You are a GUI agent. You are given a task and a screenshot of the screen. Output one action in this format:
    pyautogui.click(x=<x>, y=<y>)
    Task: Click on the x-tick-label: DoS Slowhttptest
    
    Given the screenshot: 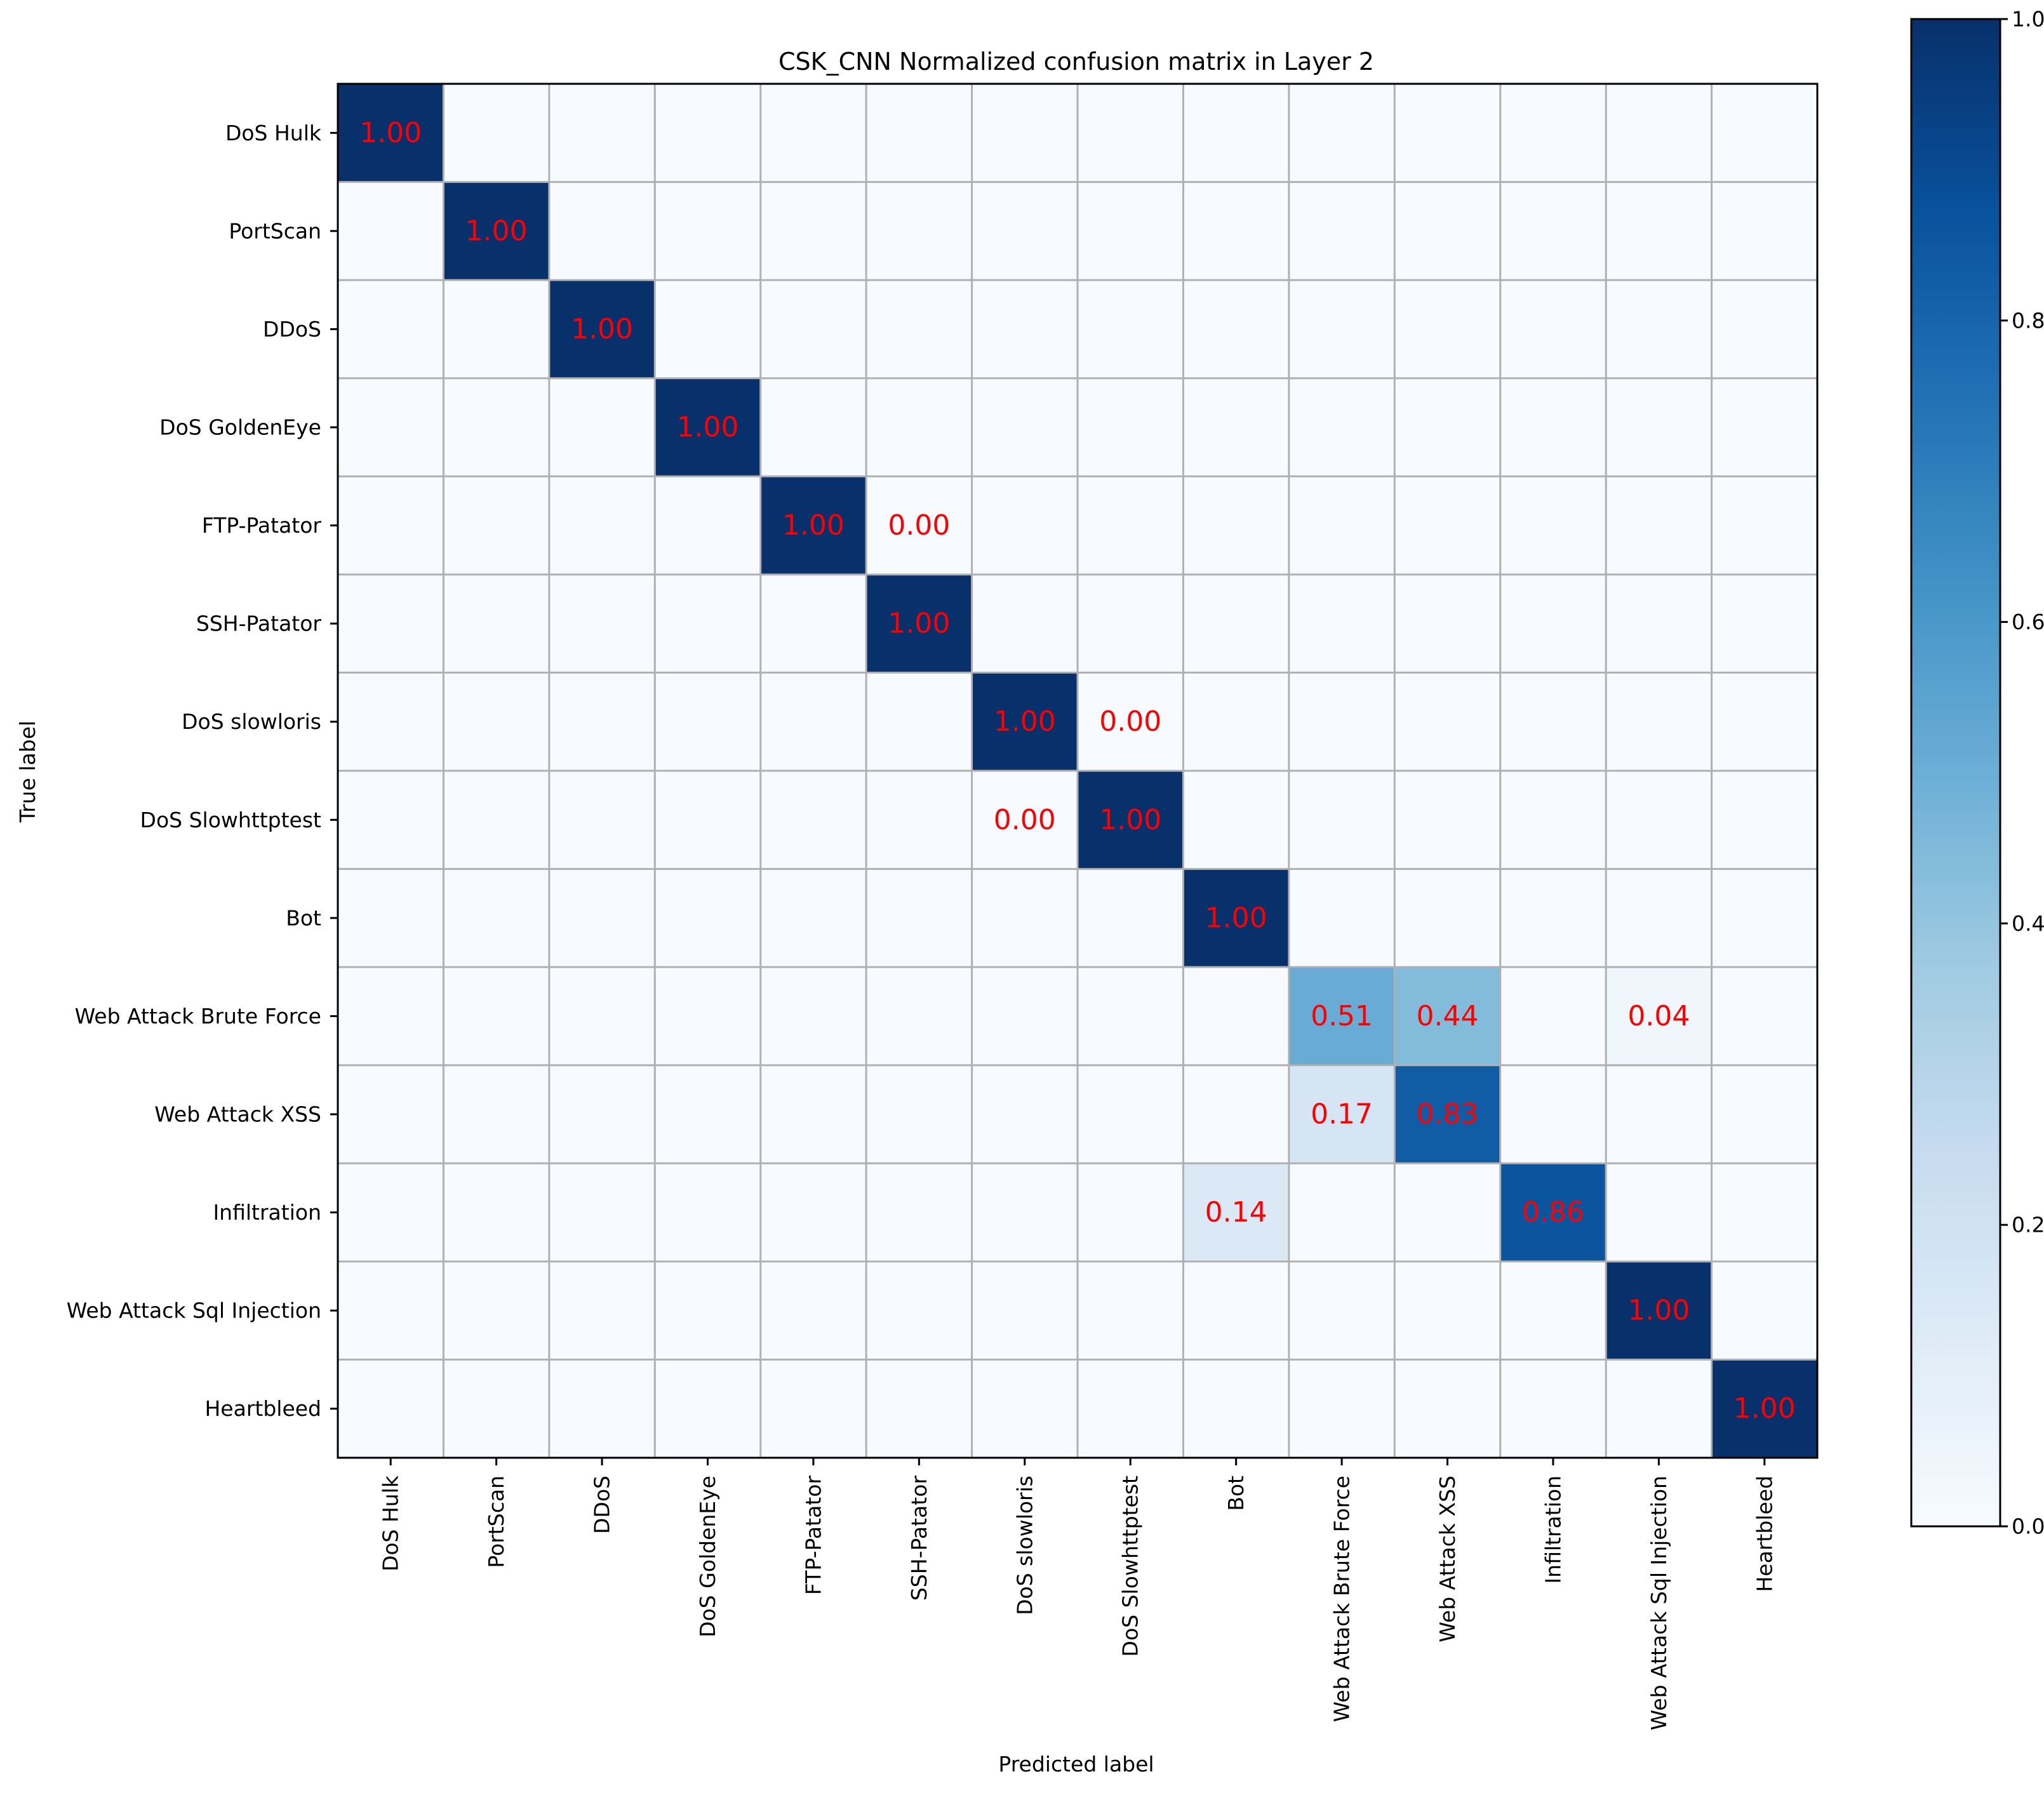 What is the action you would take?
    pyautogui.click(x=1130, y=1566)
    